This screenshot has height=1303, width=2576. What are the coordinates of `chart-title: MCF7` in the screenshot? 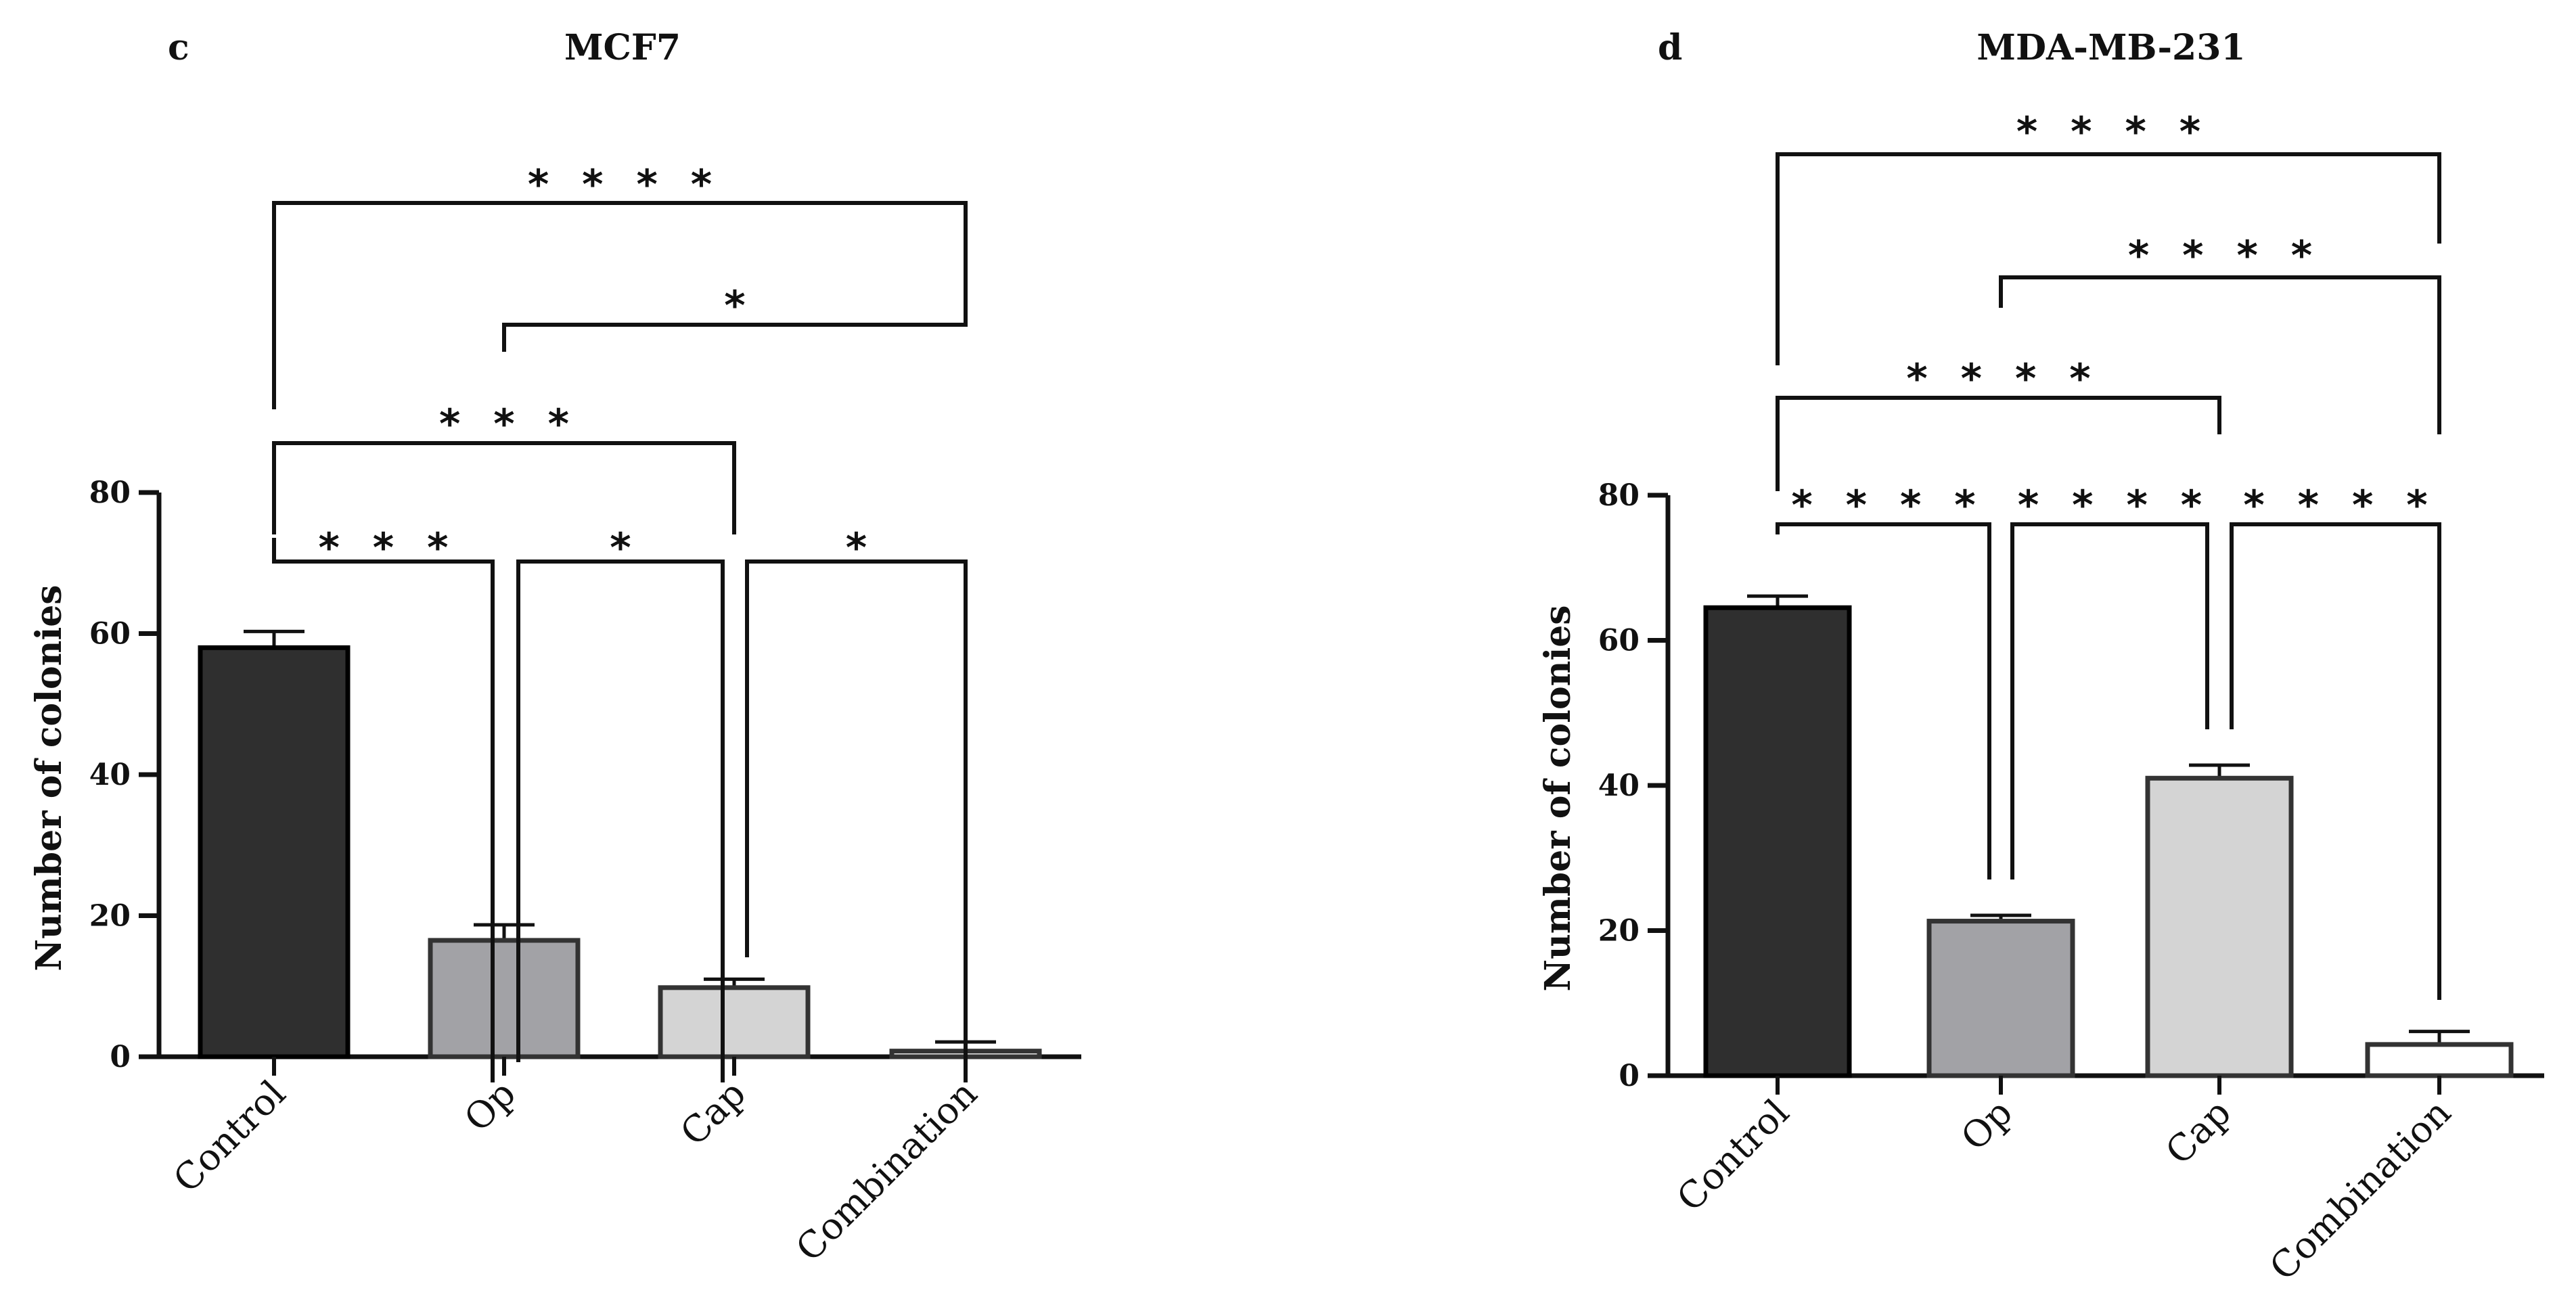 It's located at (622, 47).